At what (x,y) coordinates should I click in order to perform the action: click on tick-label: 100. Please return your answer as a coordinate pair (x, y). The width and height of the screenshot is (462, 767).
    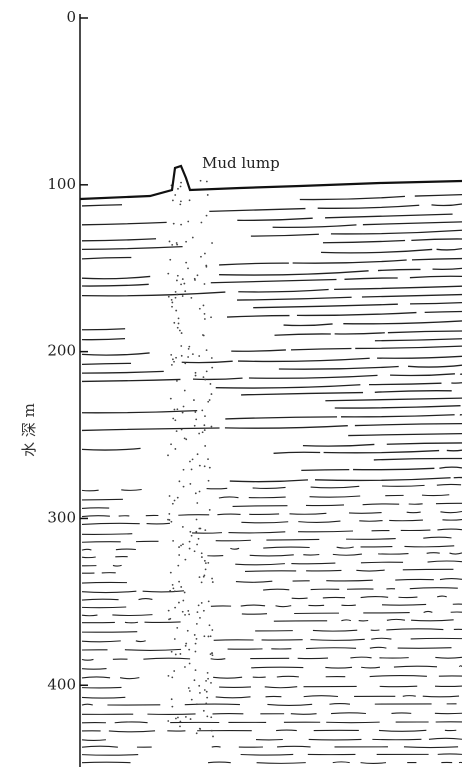
    Looking at the image, I should click on (61, 184).